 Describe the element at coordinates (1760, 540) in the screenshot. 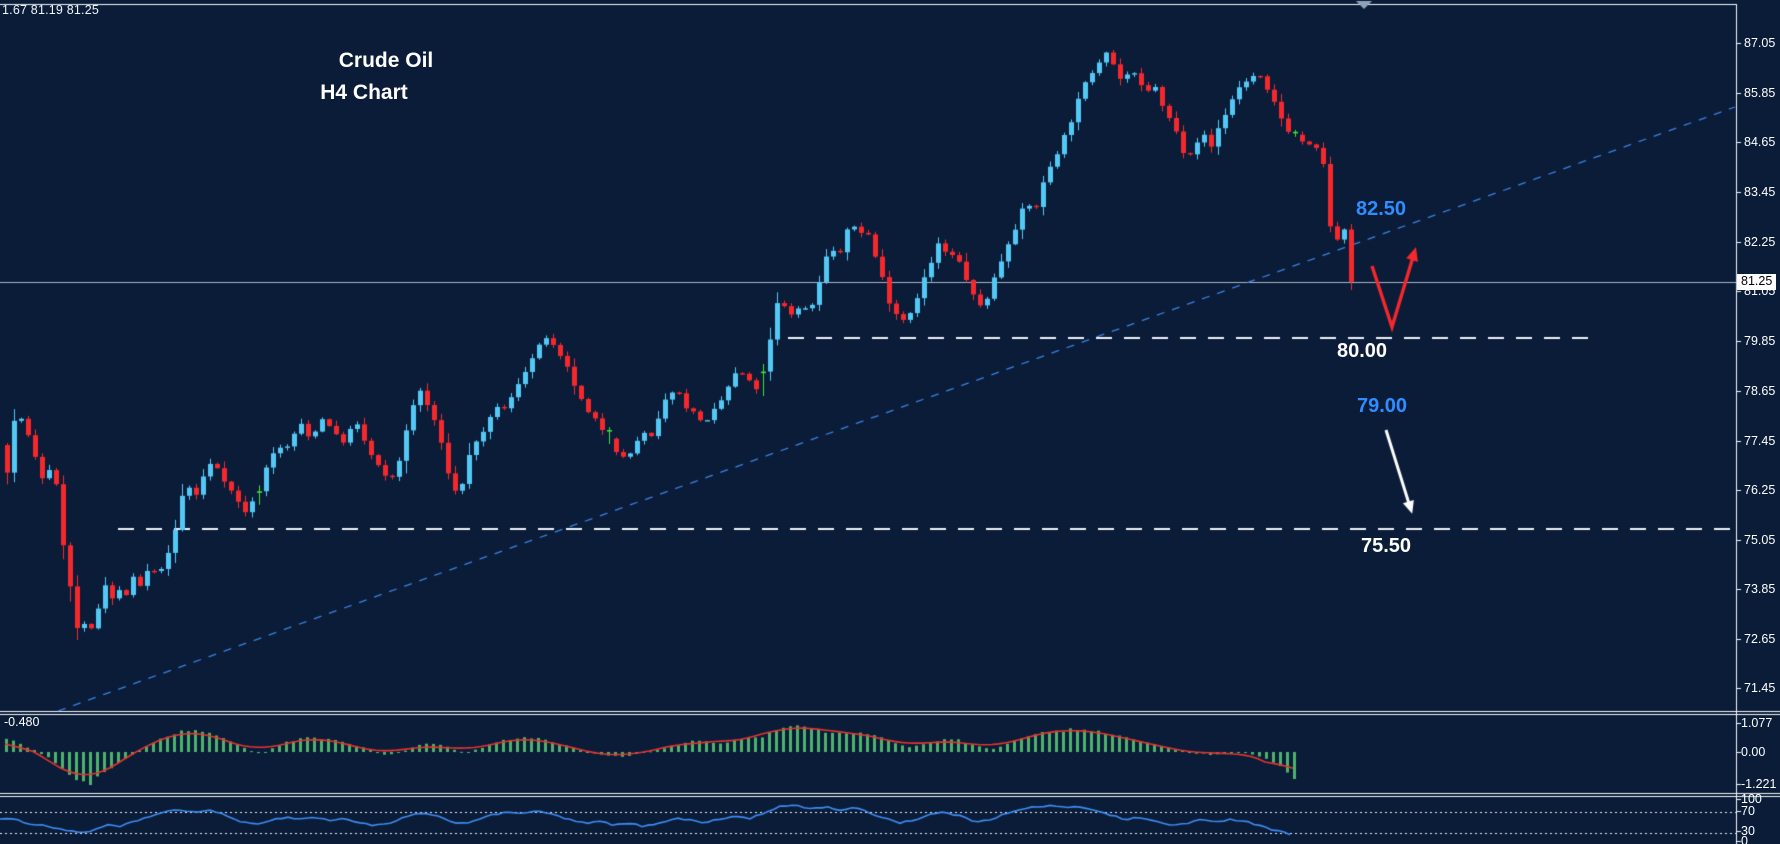

I see `price-tick-75.05: 75.05` at that location.